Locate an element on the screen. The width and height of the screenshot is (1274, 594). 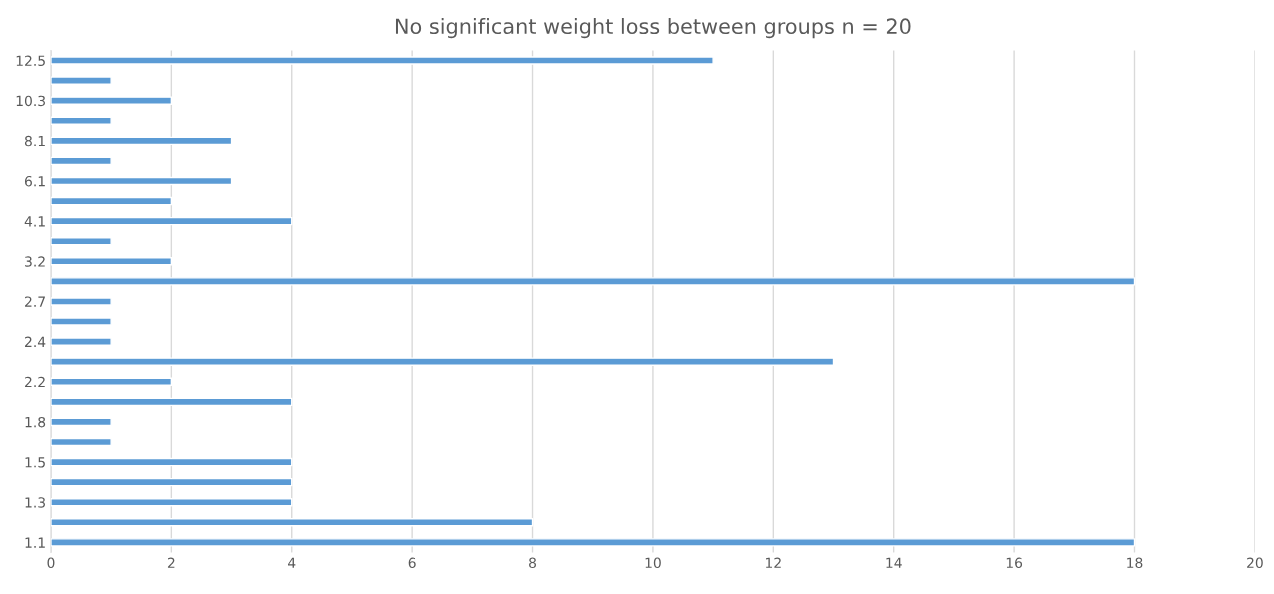
y-tick-label: 2.7 is located at coordinates (35, 301).